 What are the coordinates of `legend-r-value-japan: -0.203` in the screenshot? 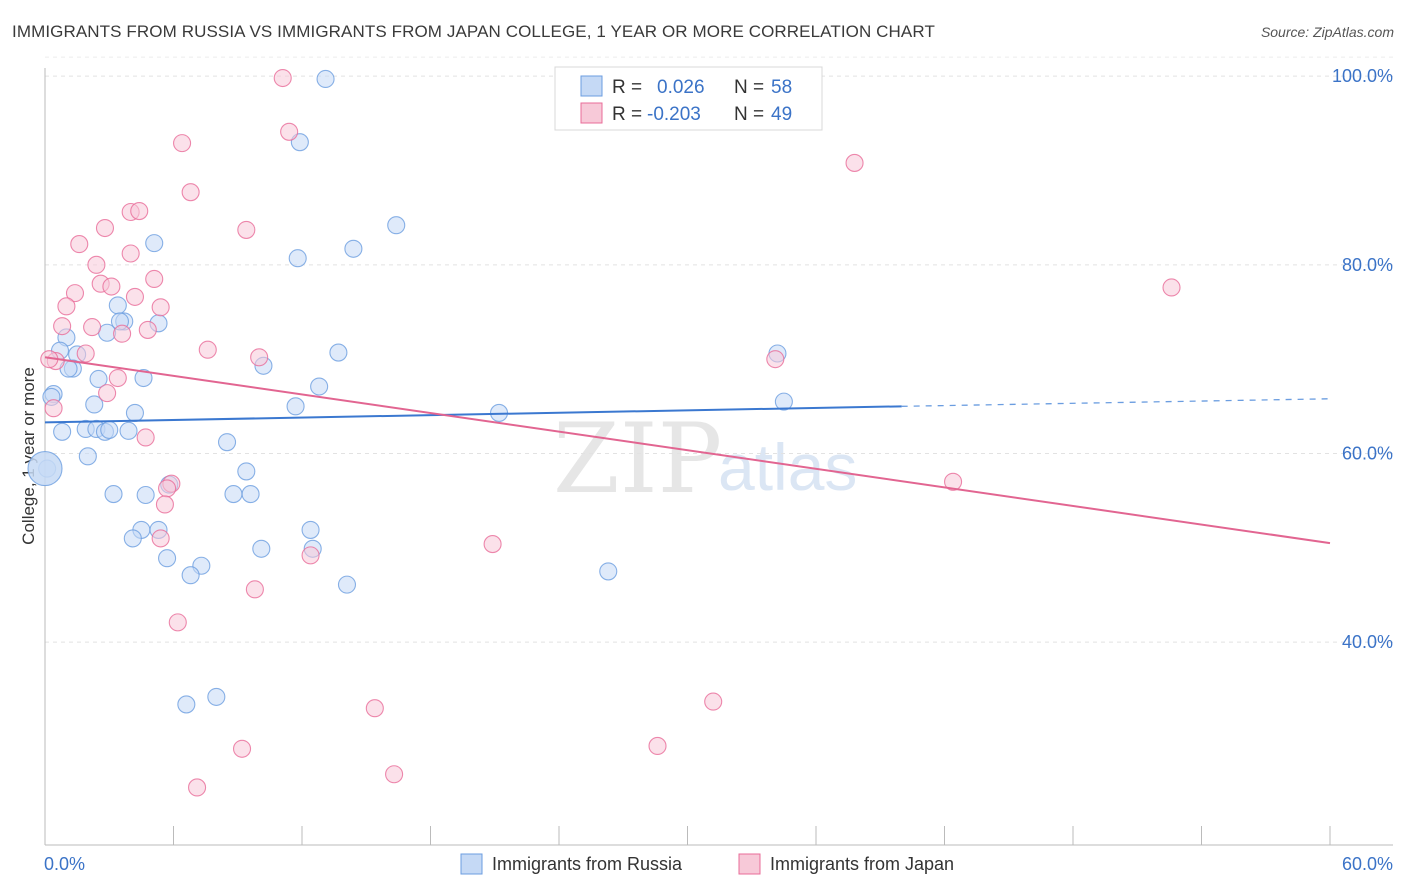 It's located at (674, 114).